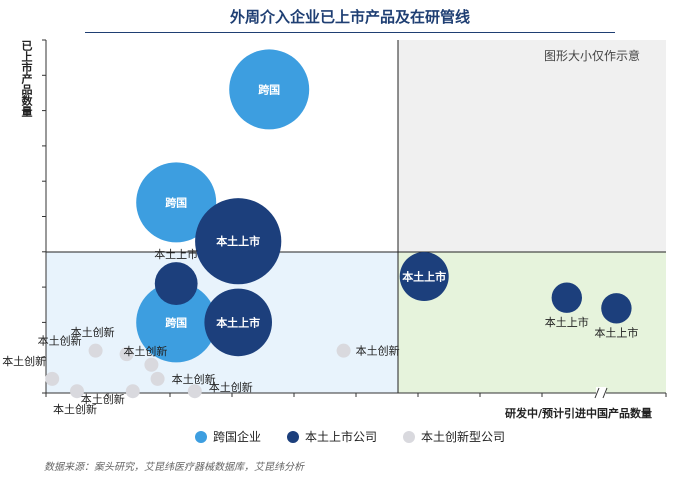 The height and width of the screenshot is (483, 700). I want to click on legend-label: 本土上市公司, so click(340, 437).